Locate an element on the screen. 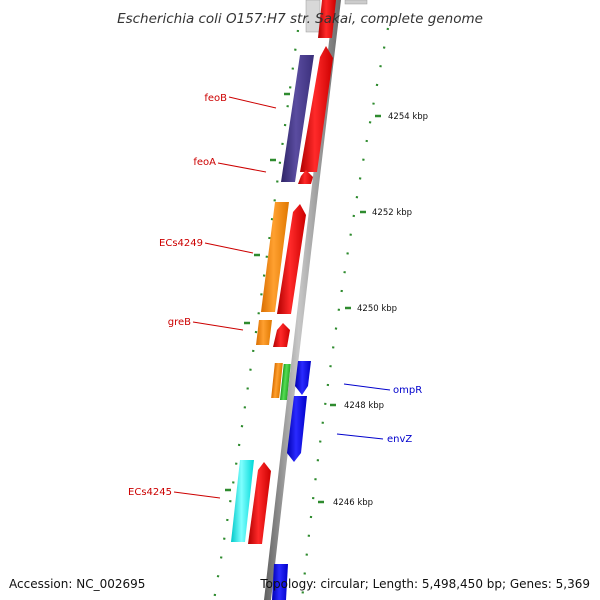  gene-label-ecs4249: ECs4249 is located at coordinates (181, 243).